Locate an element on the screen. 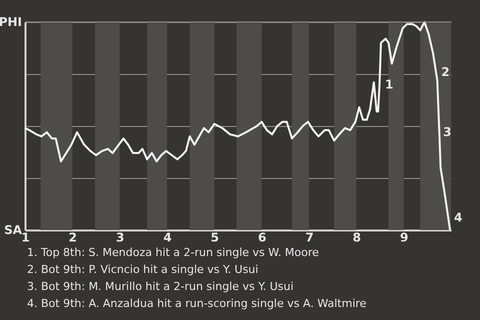  x-tick-label: 5 is located at coordinates (215, 237).